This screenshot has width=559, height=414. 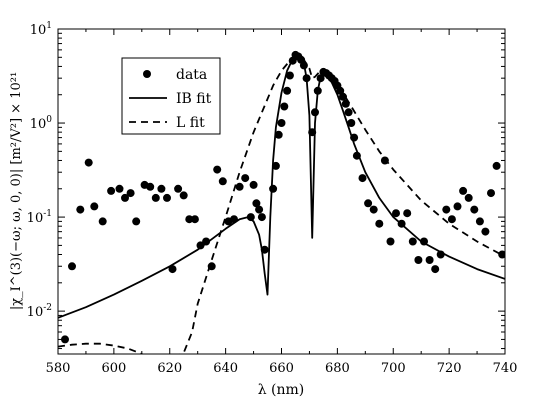 What do you see at coordinates (147, 74) in the screenshot?
I see `legend-marker-data` at bounding box center [147, 74].